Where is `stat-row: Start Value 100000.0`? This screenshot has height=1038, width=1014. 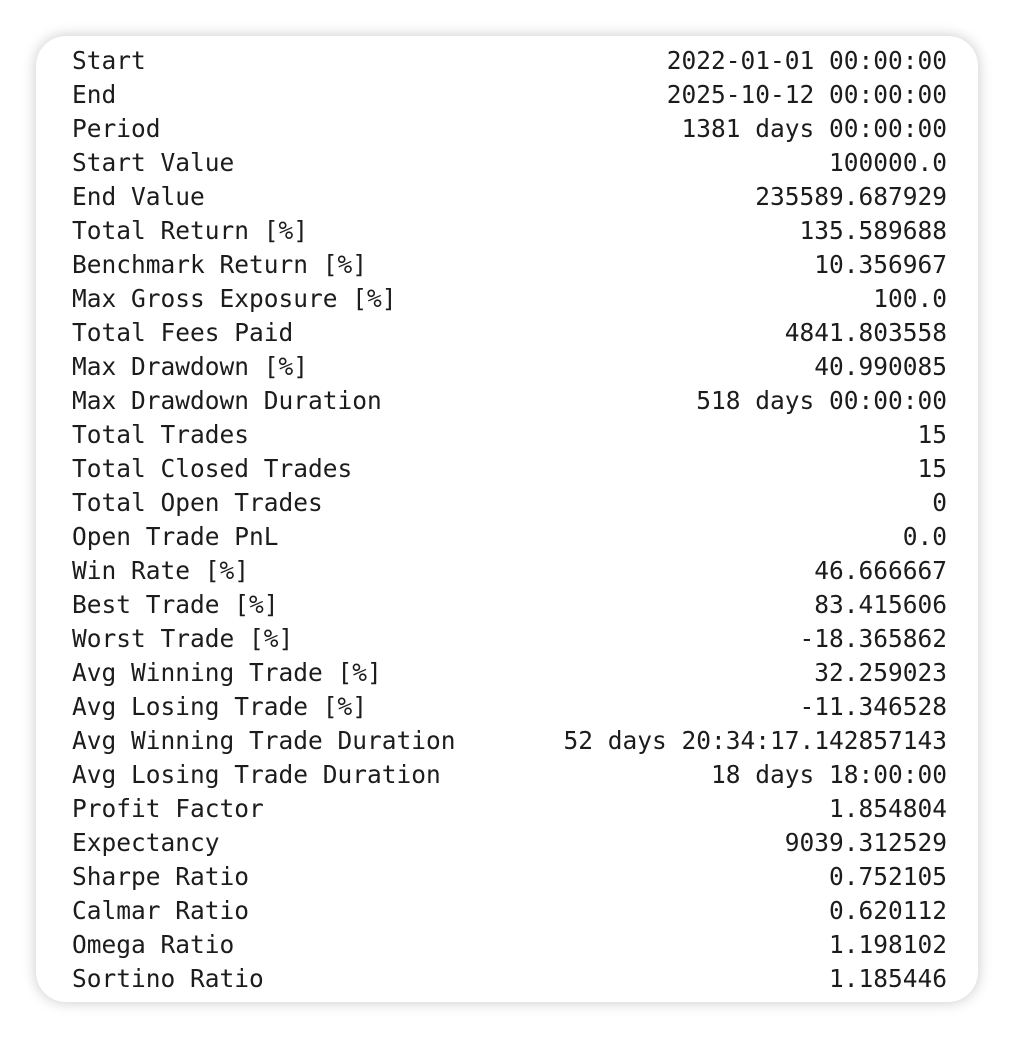 stat-row: Start Value 100000.0 is located at coordinates (509, 163).